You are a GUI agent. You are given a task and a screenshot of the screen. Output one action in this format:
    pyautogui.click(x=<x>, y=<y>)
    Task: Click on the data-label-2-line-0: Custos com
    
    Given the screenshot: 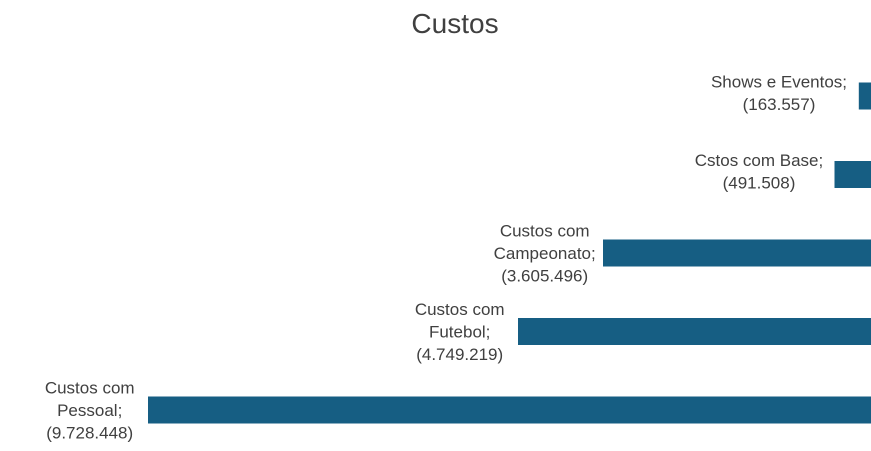 What is the action you would take?
    pyautogui.click(x=545, y=231)
    